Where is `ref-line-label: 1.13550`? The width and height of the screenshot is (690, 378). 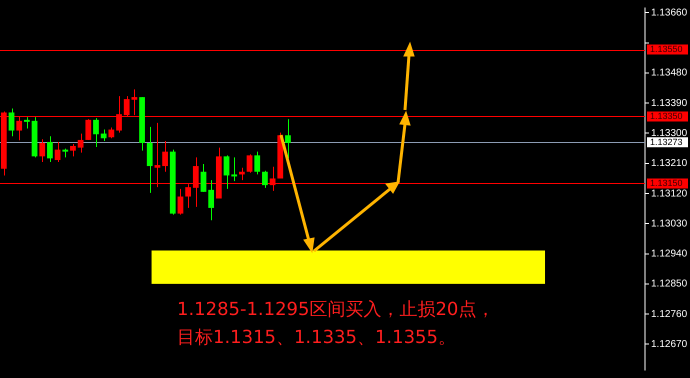 ref-line-label: 1.13550 is located at coordinates (666, 49).